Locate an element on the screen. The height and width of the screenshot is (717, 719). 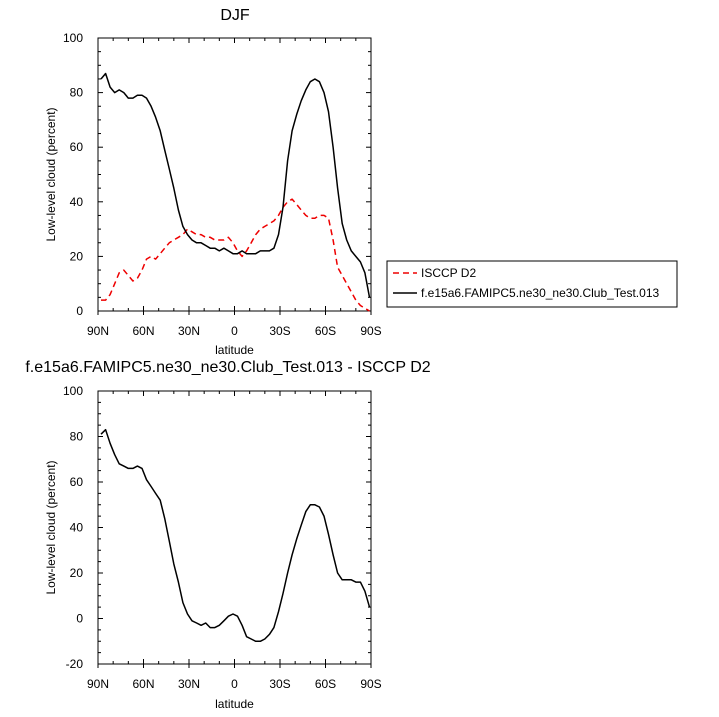
legend-label: f.e15a6.FAMIPC5.ne30_ne30.Club_Test.013 is located at coordinates (540, 293).